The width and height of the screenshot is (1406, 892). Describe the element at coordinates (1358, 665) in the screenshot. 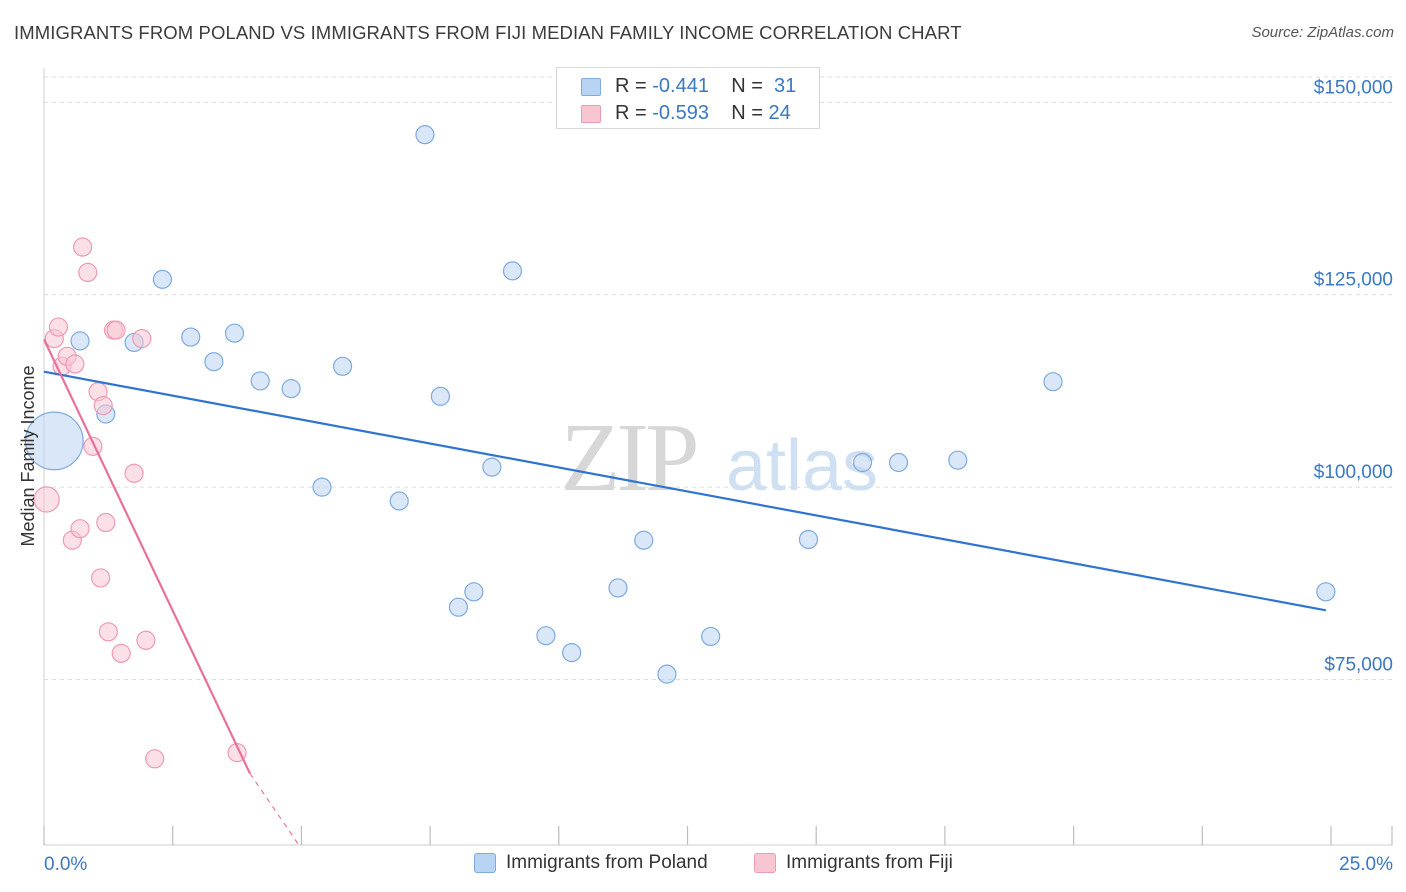

I see `y-tick-label: $75,000` at that location.